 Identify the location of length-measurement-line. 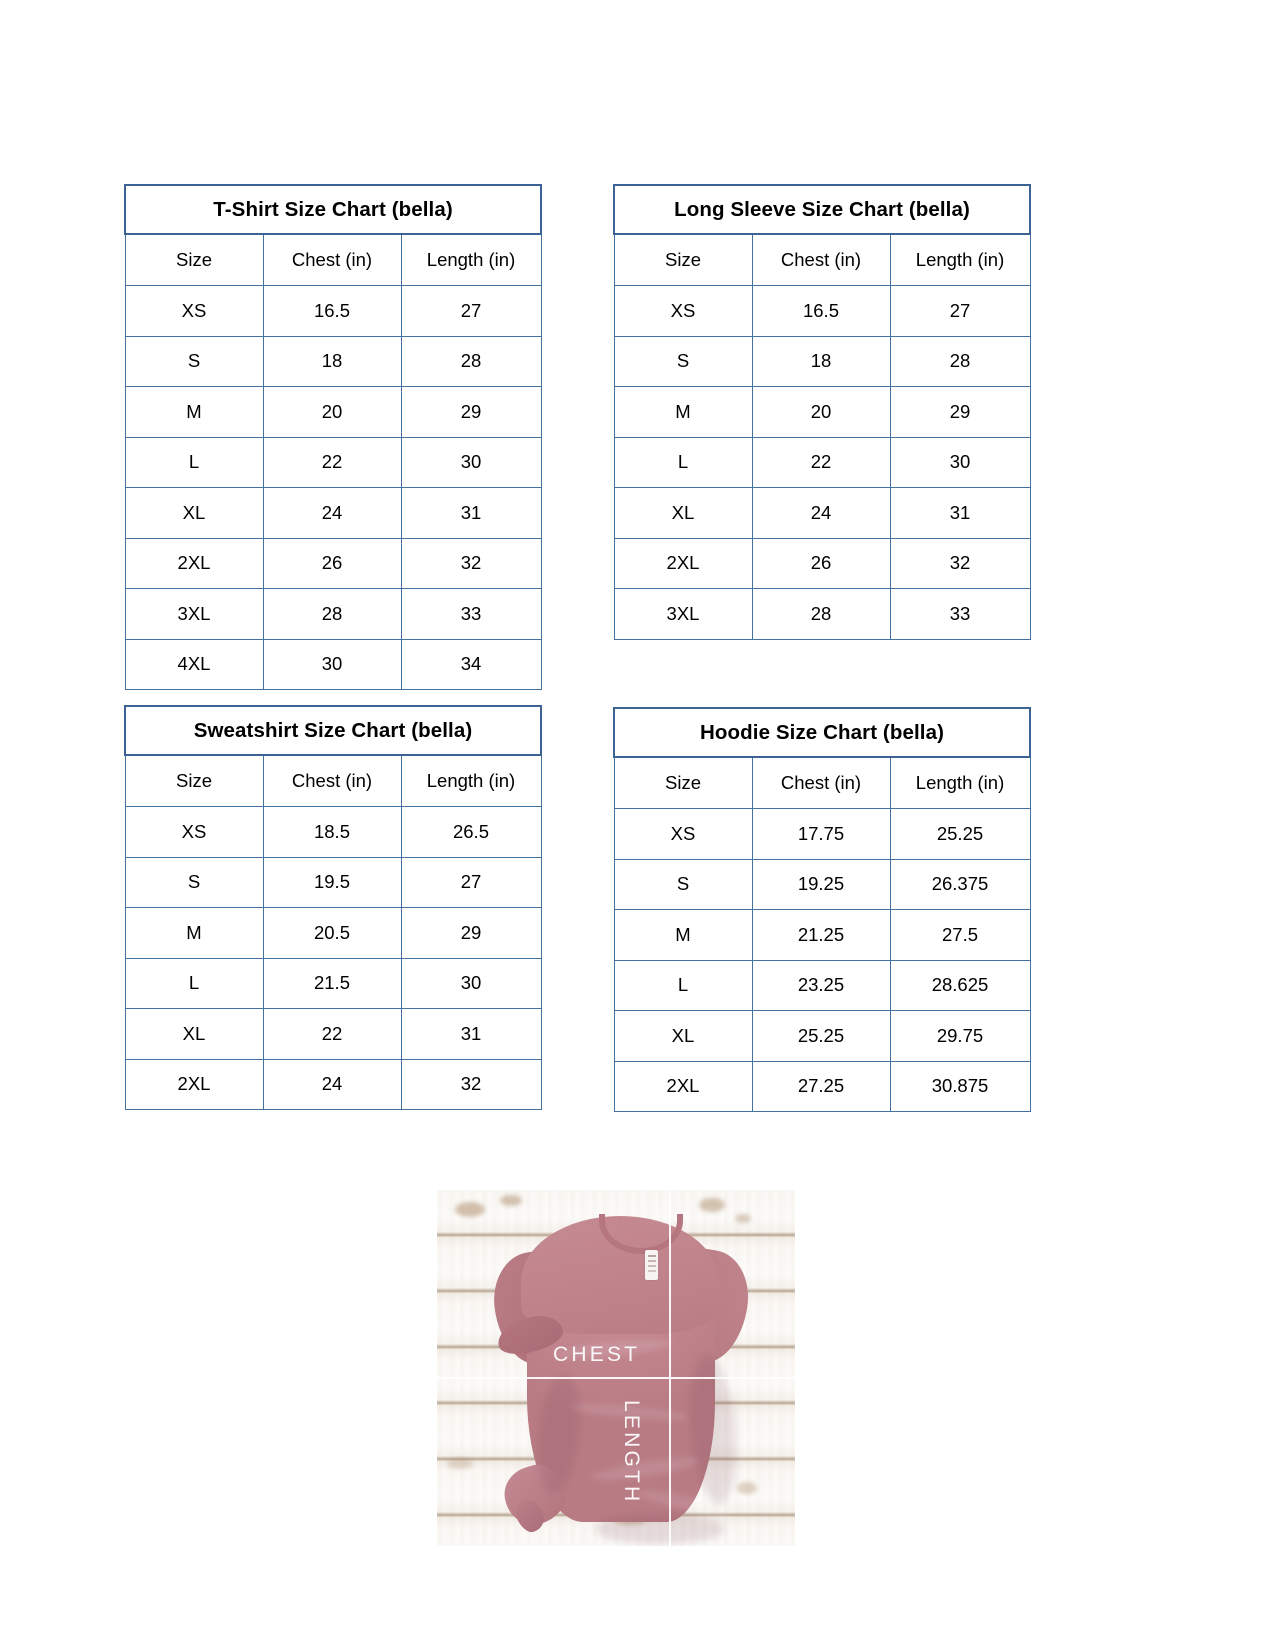
(670, 1368).